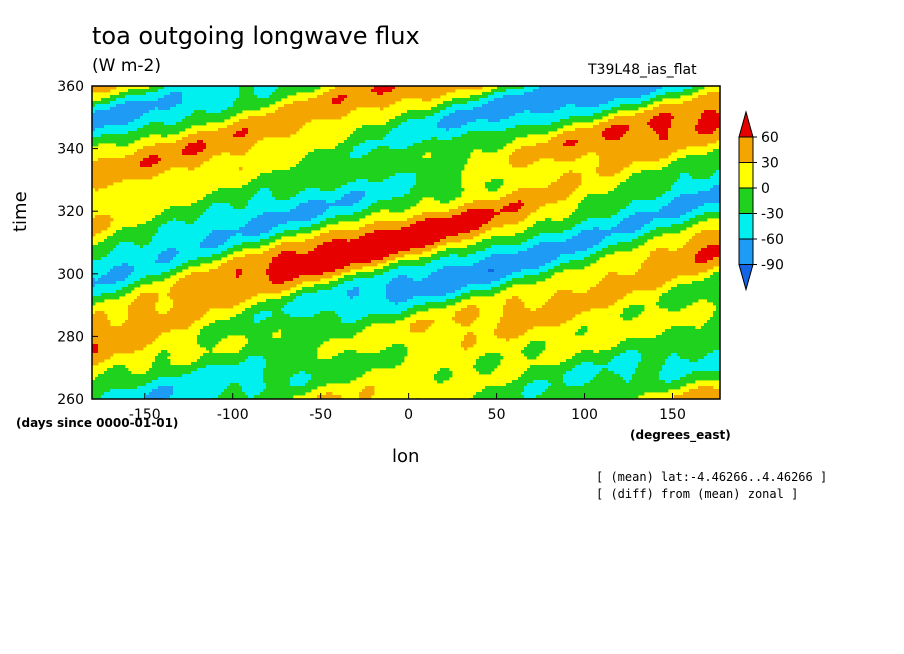 This screenshot has width=904, height=654. Describe the element at coordinates (126, 66) in the screenshot. I see `chart-units: (W m-2)` at that location.